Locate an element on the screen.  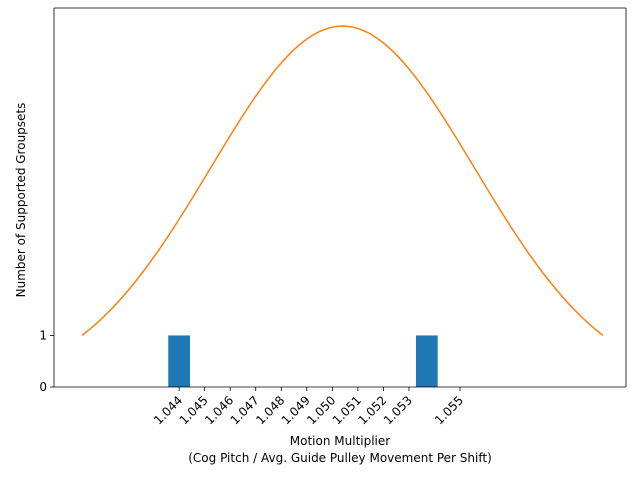
x-tick-label: 1.055 is located at coordinates (449, 410).